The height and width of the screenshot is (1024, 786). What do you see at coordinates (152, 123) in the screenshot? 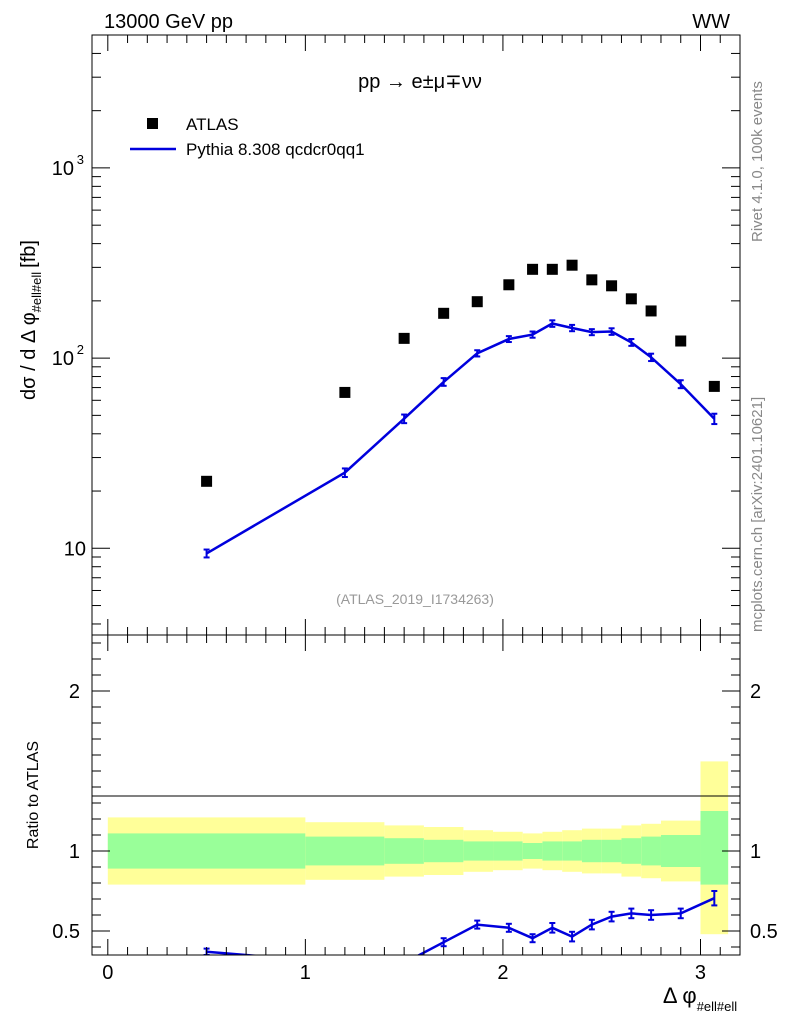
I see `legend-marker-atlas` at bounding box center [152, 123].